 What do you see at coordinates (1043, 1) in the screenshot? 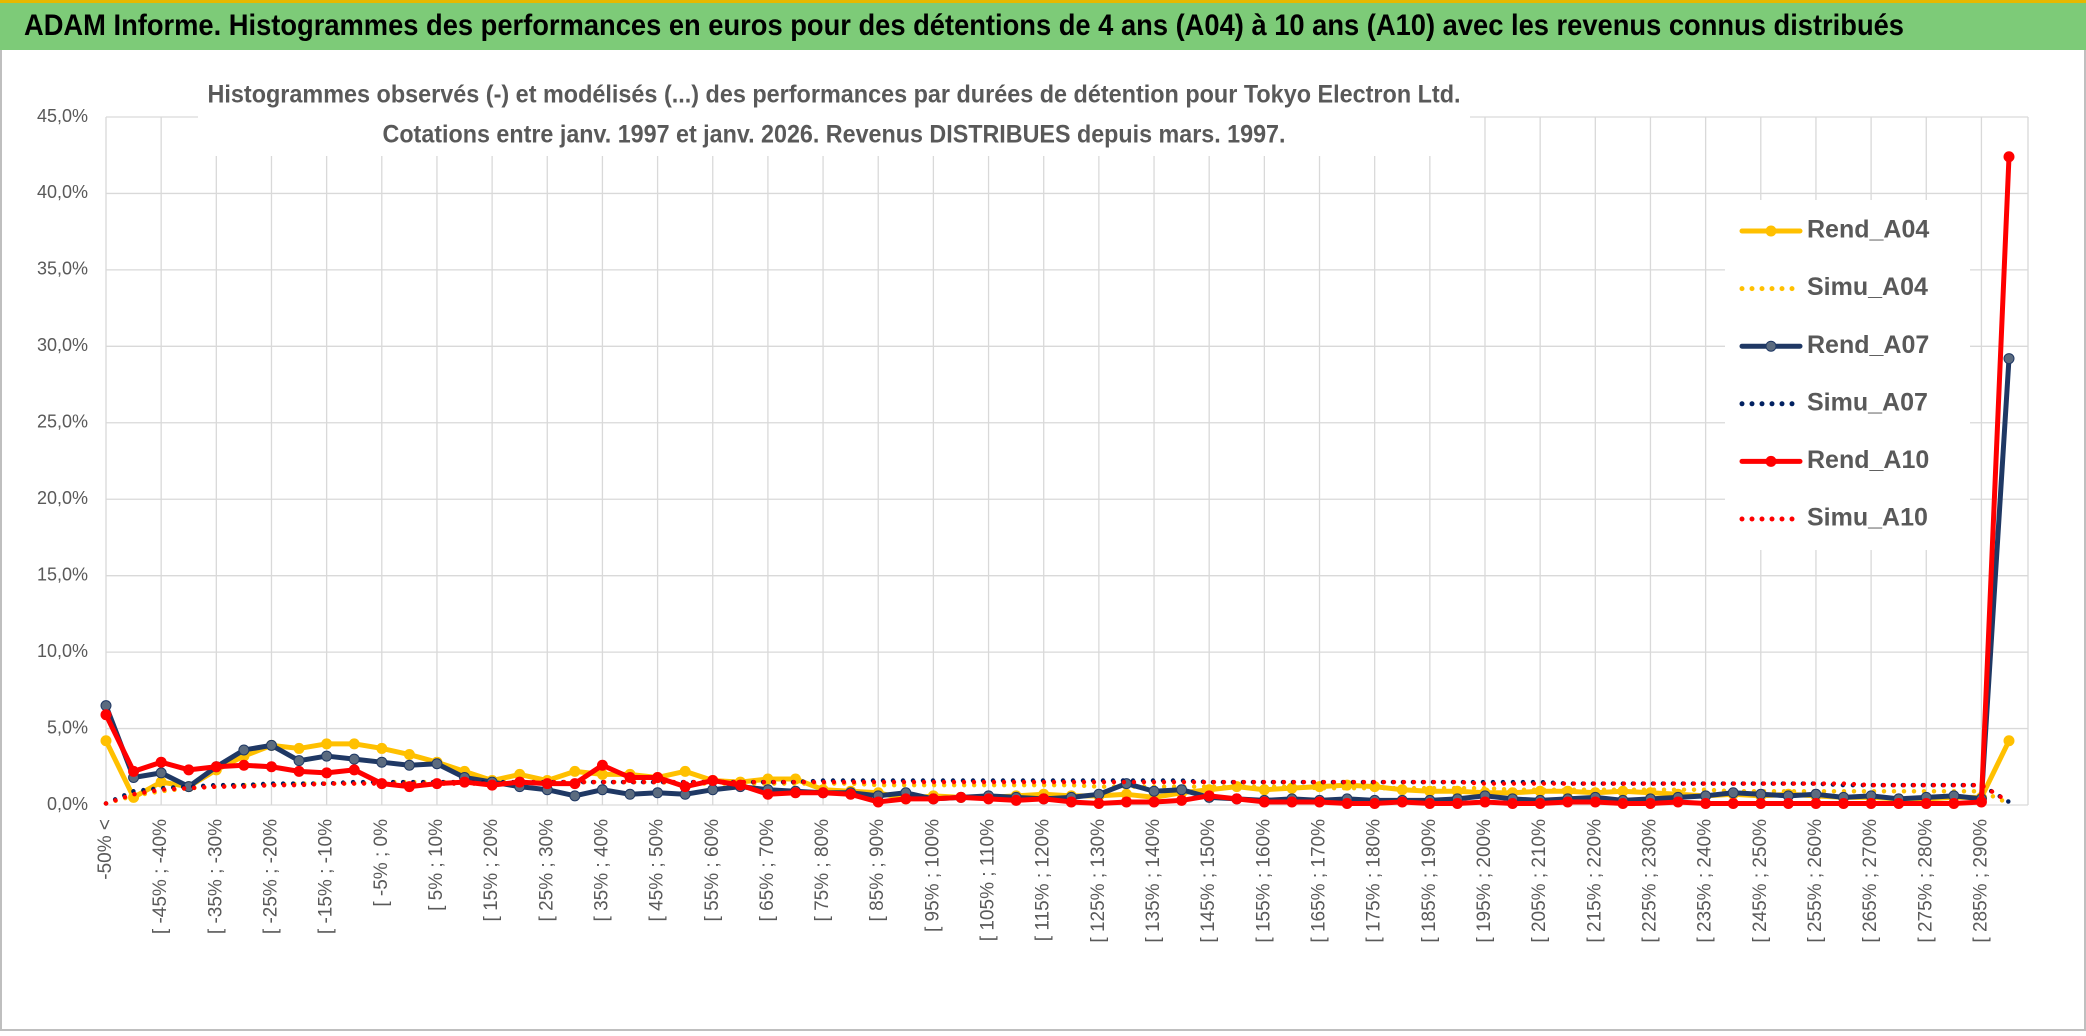
I see `banner-edge` at bounding box center [1043, 1].